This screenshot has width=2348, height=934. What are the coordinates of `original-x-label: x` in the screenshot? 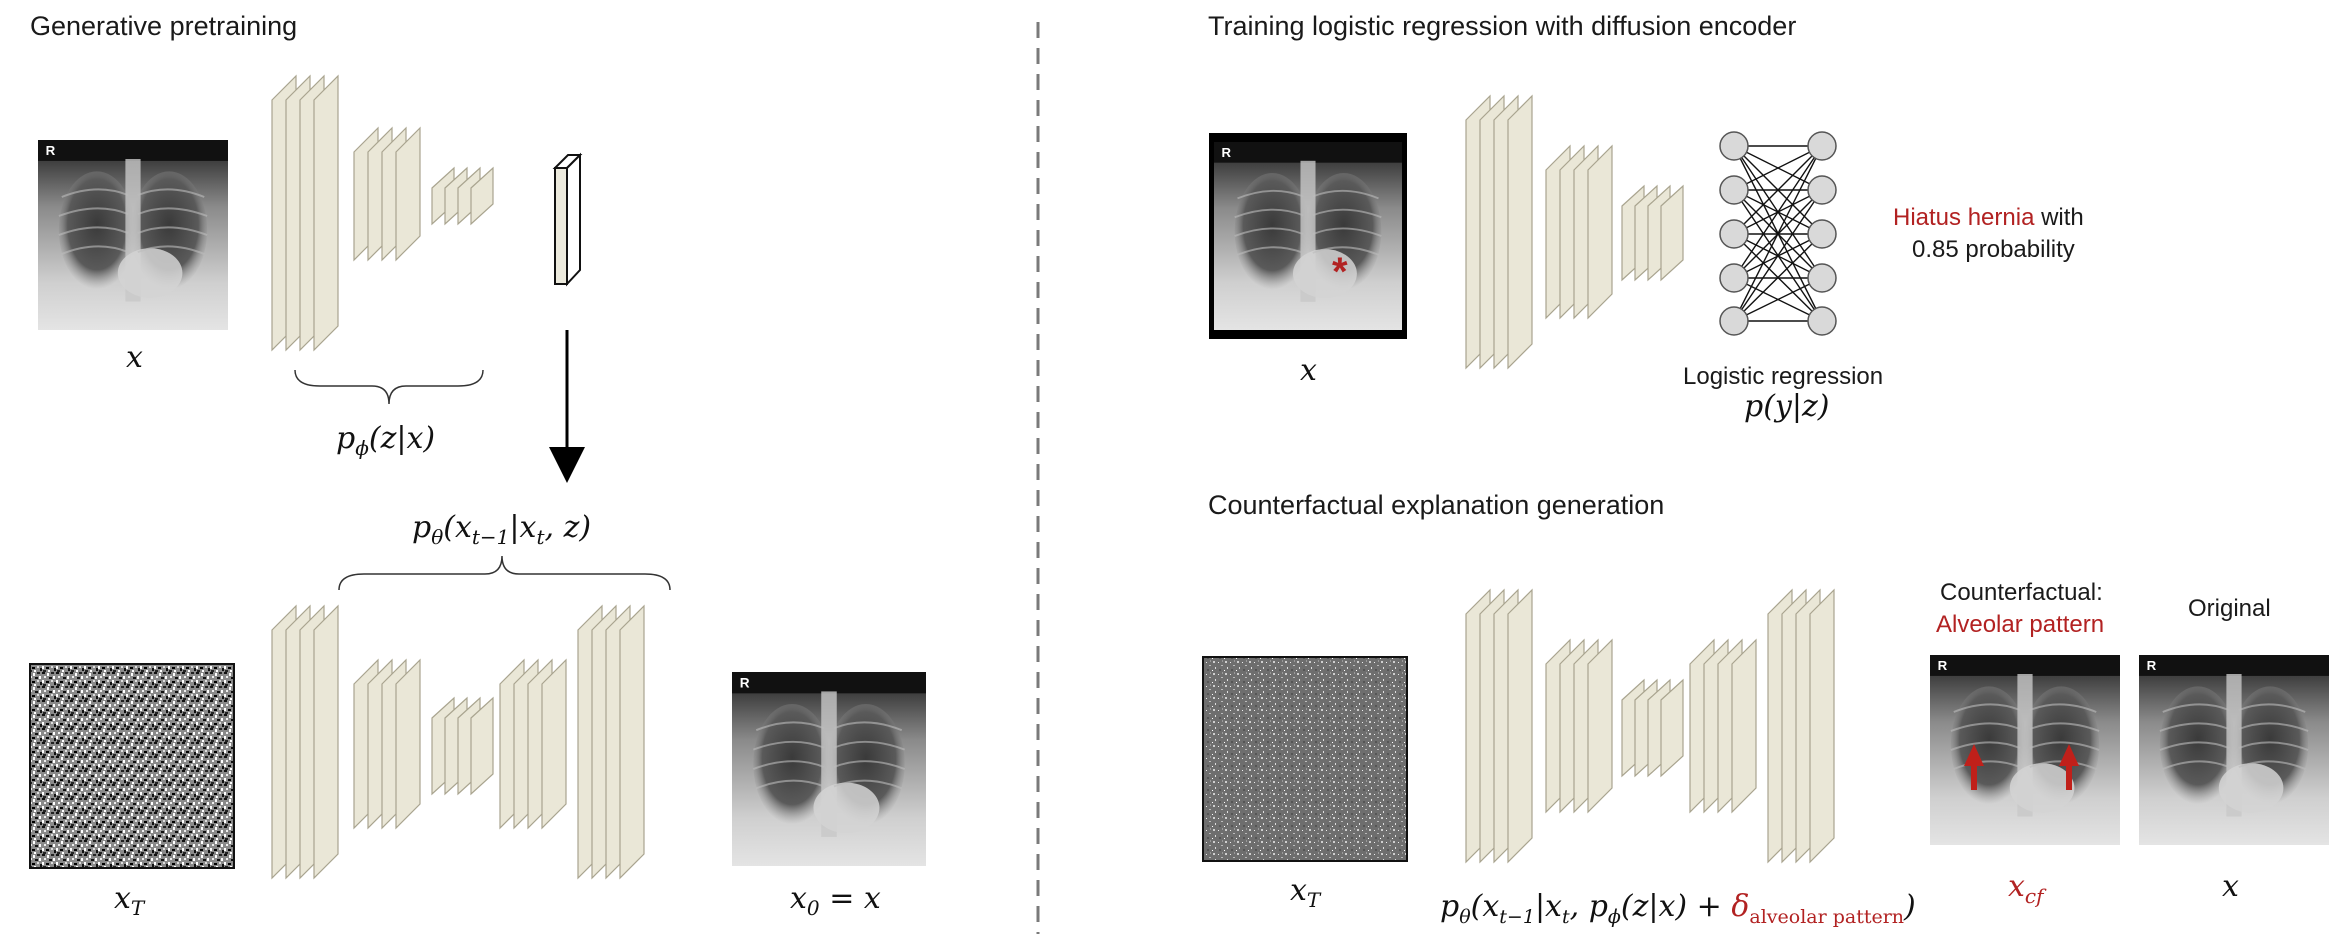 It's located at (2230, 886).